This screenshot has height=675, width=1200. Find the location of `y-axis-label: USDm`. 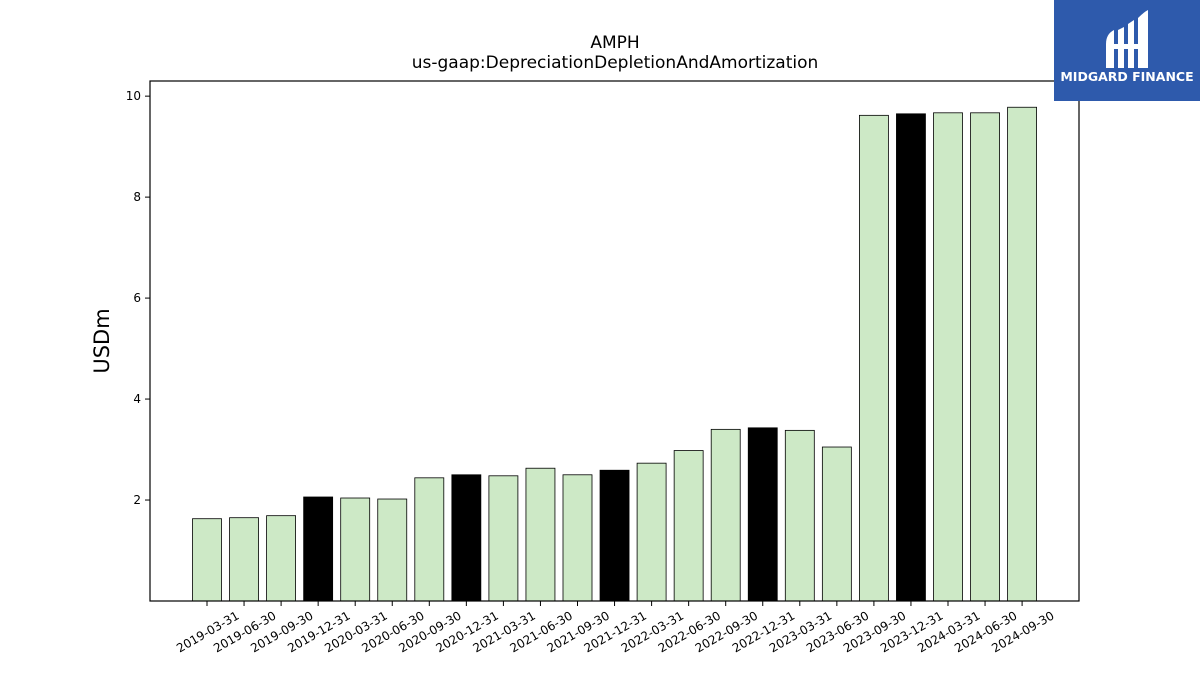

y-axis-label: USDm is located at coordinates (102, 340).